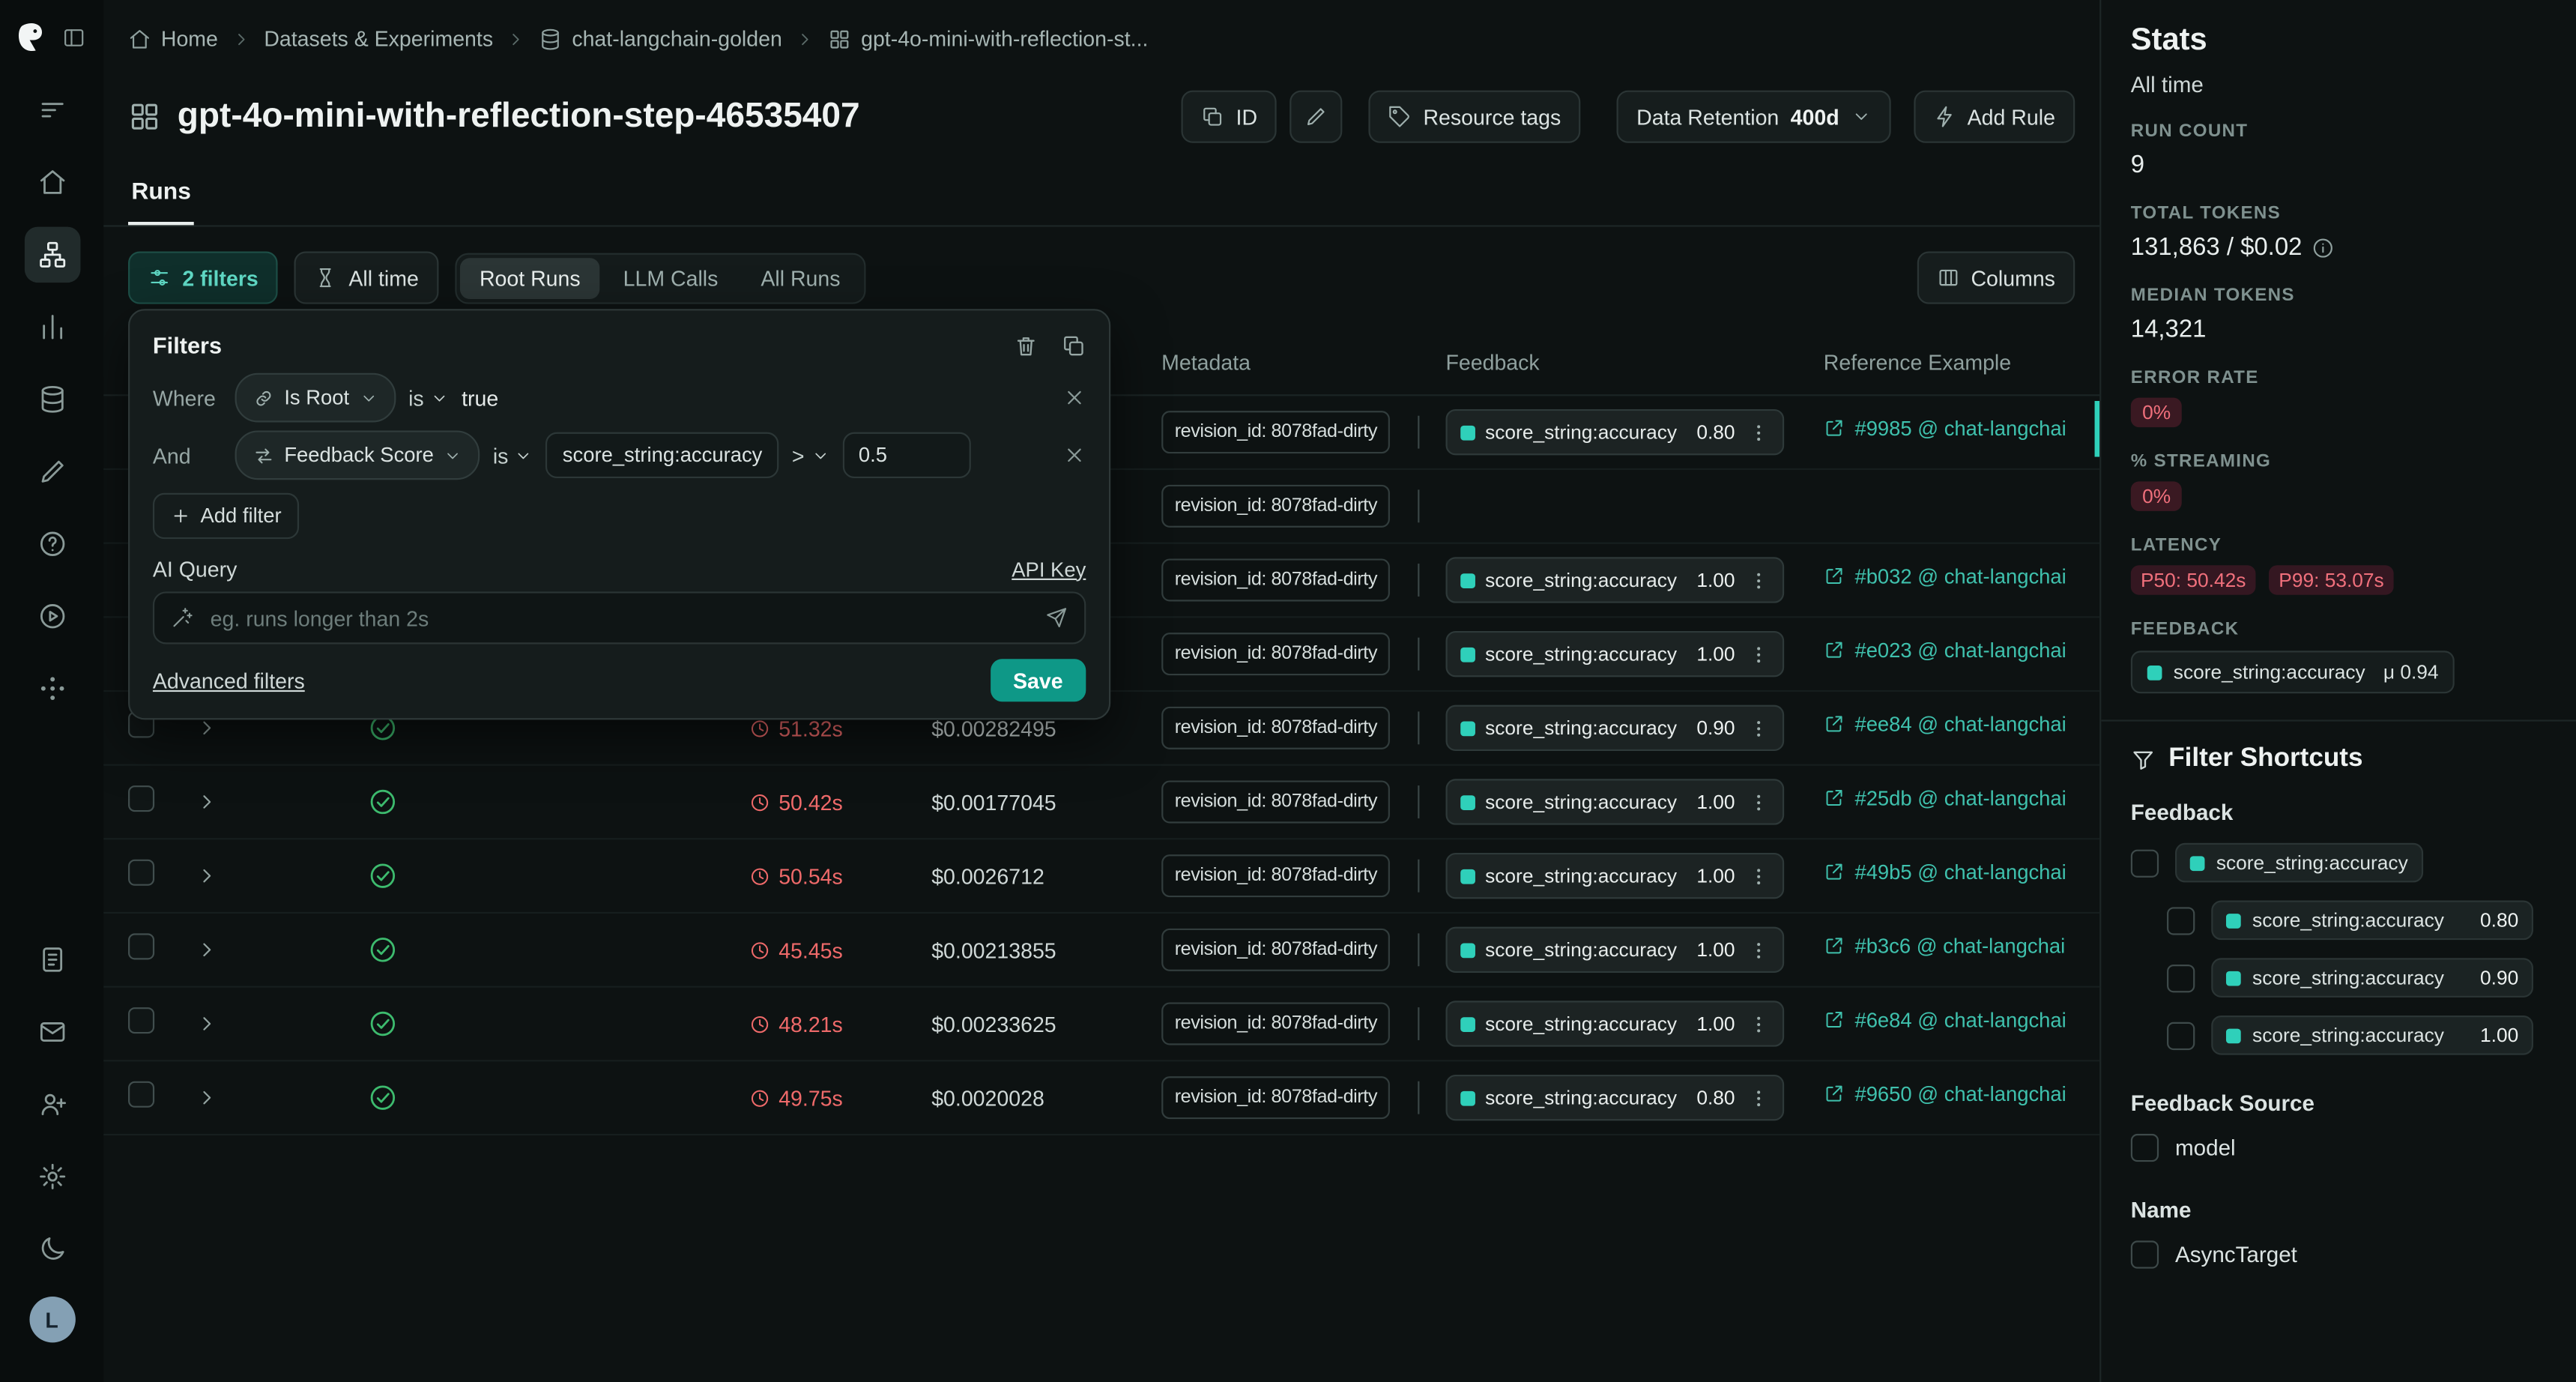  I want to click on resource-tags-button: Resource tags, so click(1475, 116).